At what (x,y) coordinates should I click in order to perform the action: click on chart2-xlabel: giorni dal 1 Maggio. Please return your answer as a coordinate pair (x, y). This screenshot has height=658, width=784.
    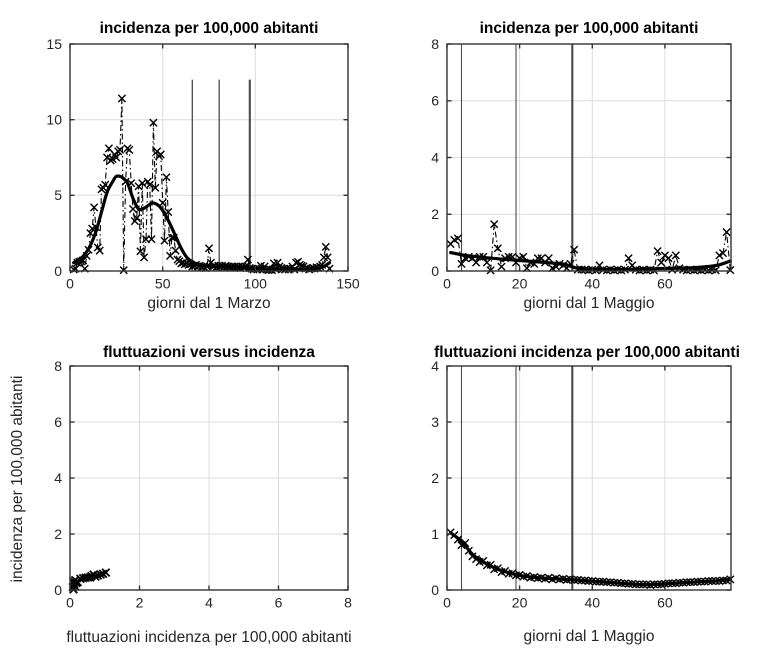
    Looking at the image, I should click on (589, 303).